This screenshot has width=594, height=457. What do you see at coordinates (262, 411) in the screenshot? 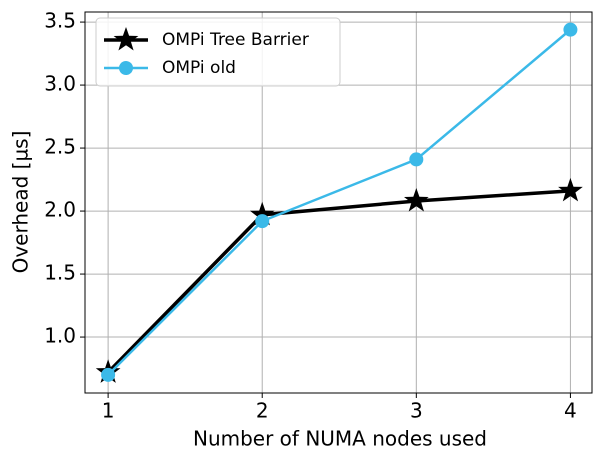
I see `x-tick-label: 2` at bounding box center [262, 411].